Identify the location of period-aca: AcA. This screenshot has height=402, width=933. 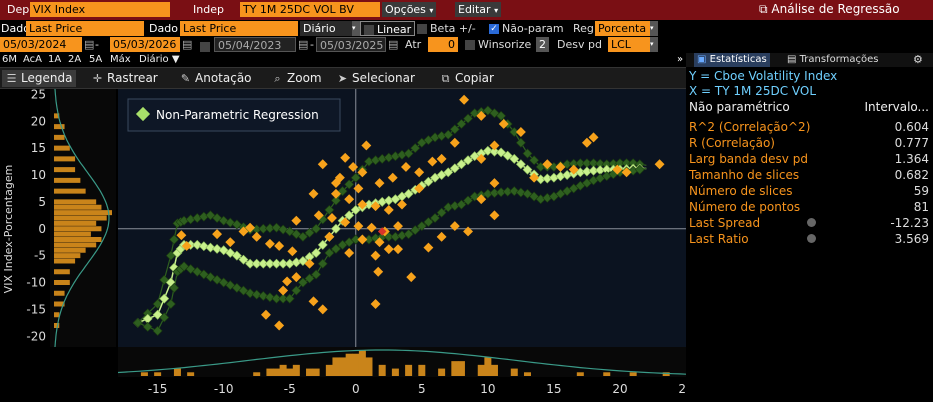
(33, 59).